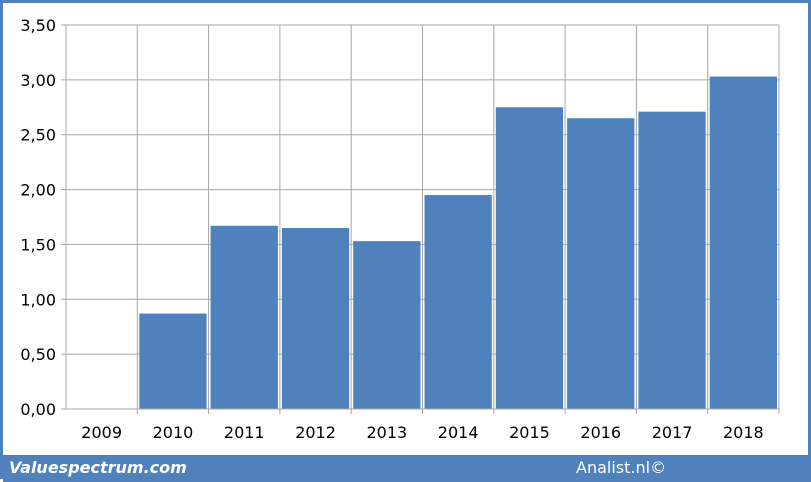 This screenshot has height=482, width=811. Describe the element at coordinates (458, 302) in the screenshot. I see `bar-2014` at that location.